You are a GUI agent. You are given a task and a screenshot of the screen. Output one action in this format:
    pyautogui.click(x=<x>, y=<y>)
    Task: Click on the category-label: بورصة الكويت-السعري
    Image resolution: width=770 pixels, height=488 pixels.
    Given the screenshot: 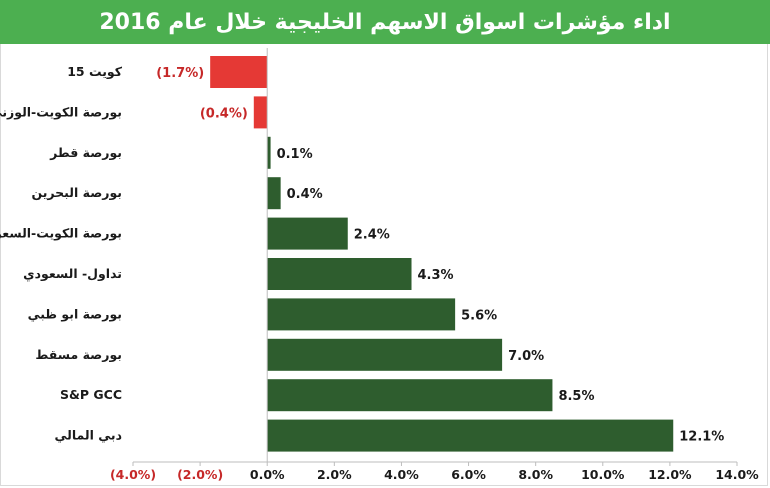 What is the action you would take?
    pyautogui.click(x=61, y=233)
    